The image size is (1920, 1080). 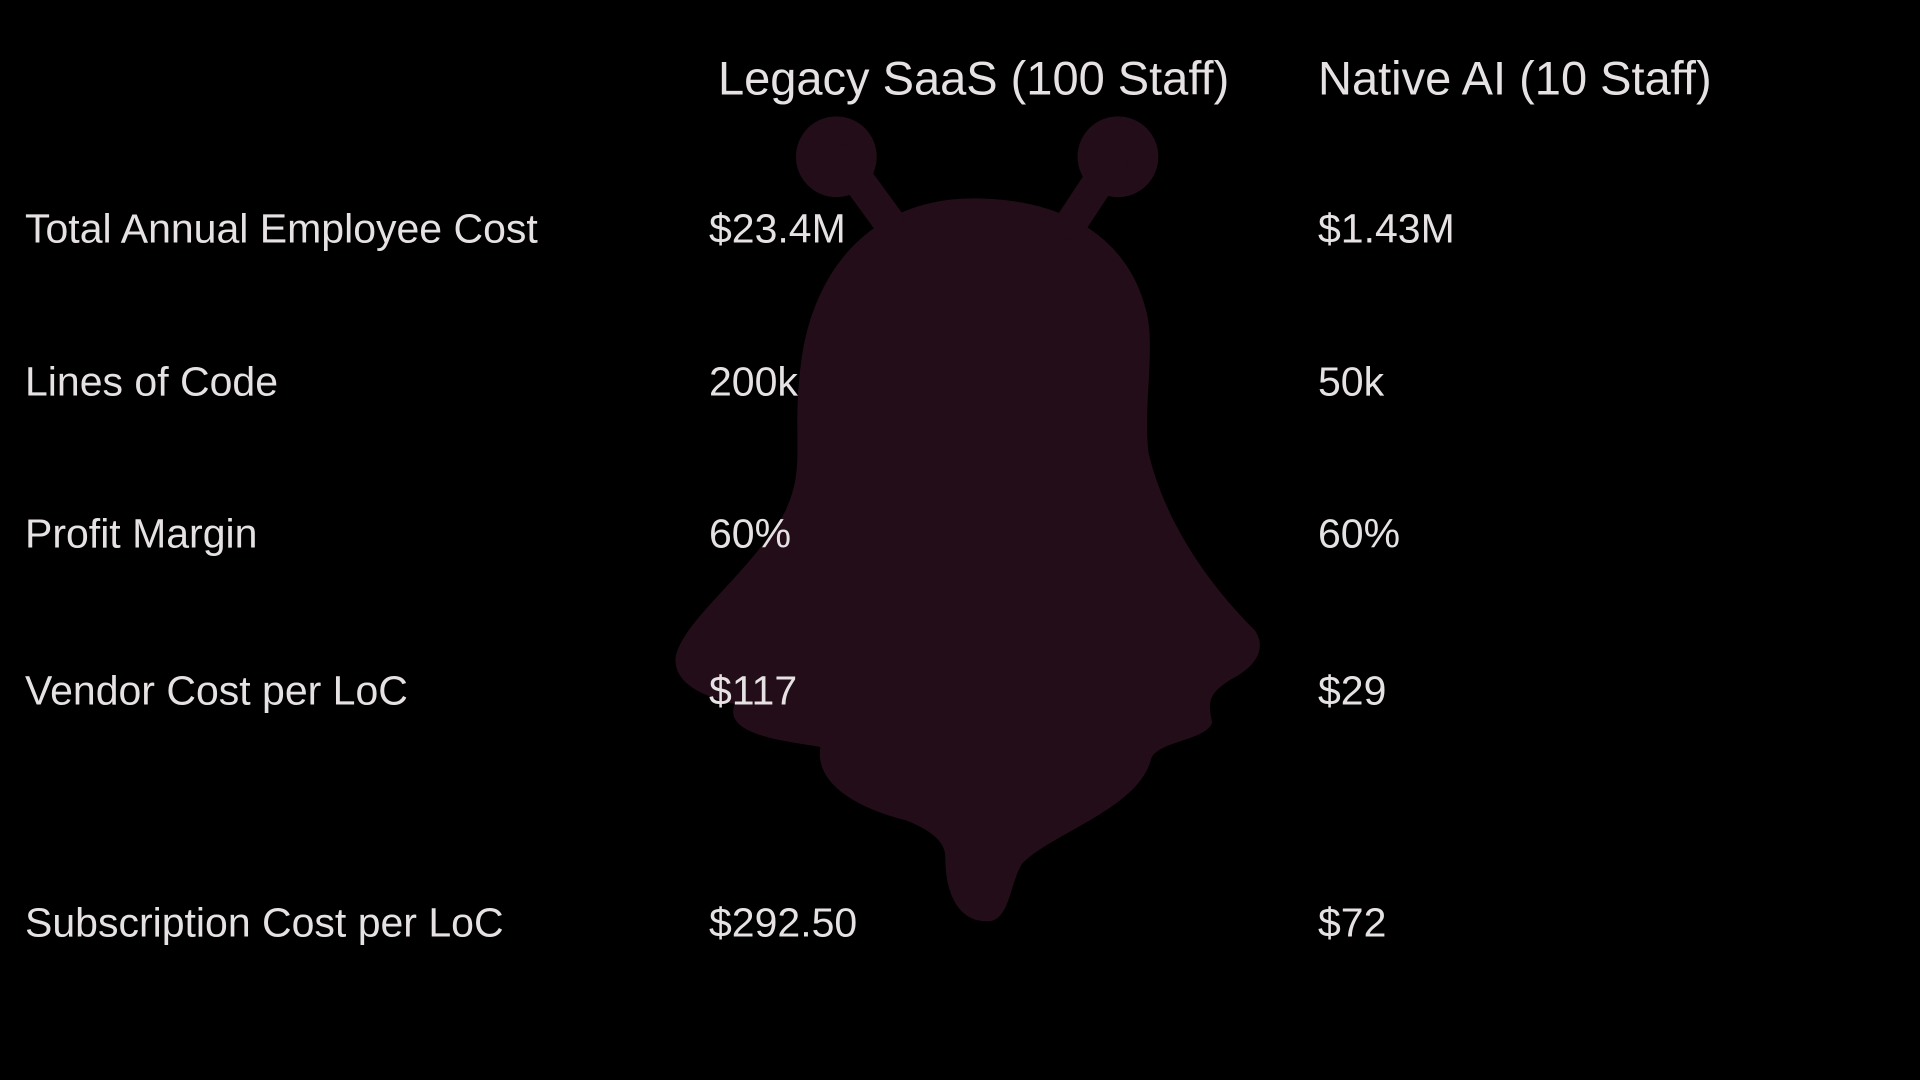 What do you see at coordinates (1386, 228) in the screenshot?
I see `cell-value: $1.43M` at bounding box center [1386, 228].